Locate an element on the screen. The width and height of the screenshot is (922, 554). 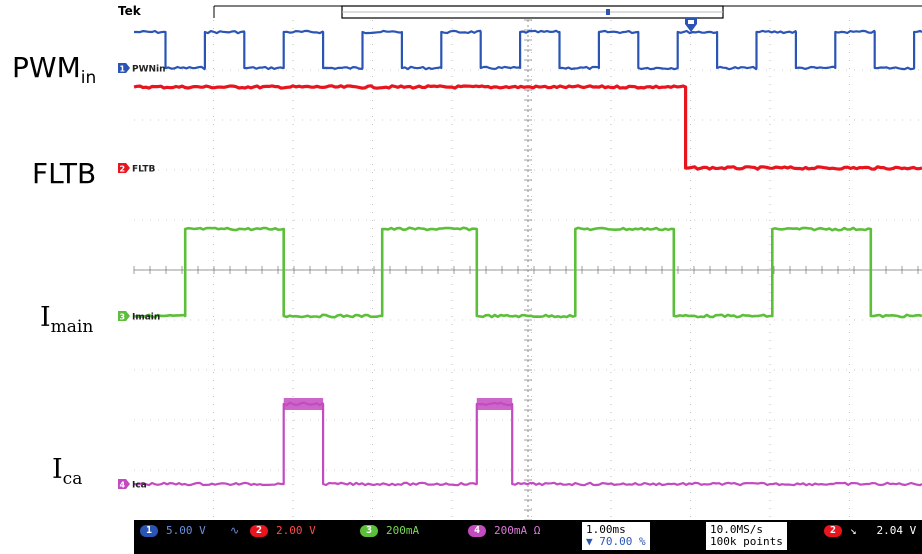
channel-1-marker: 1 PWNin is located at coordinates (142, 69).